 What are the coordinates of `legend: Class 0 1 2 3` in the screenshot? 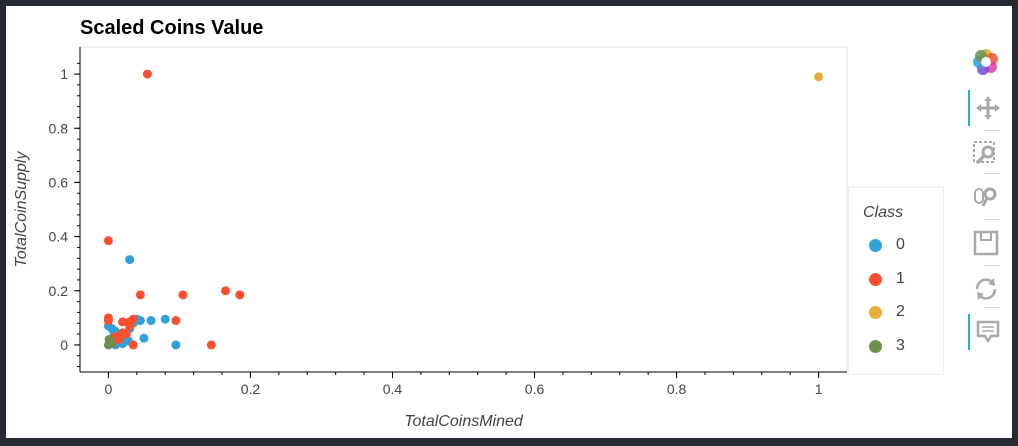 It's located at (896, 281).